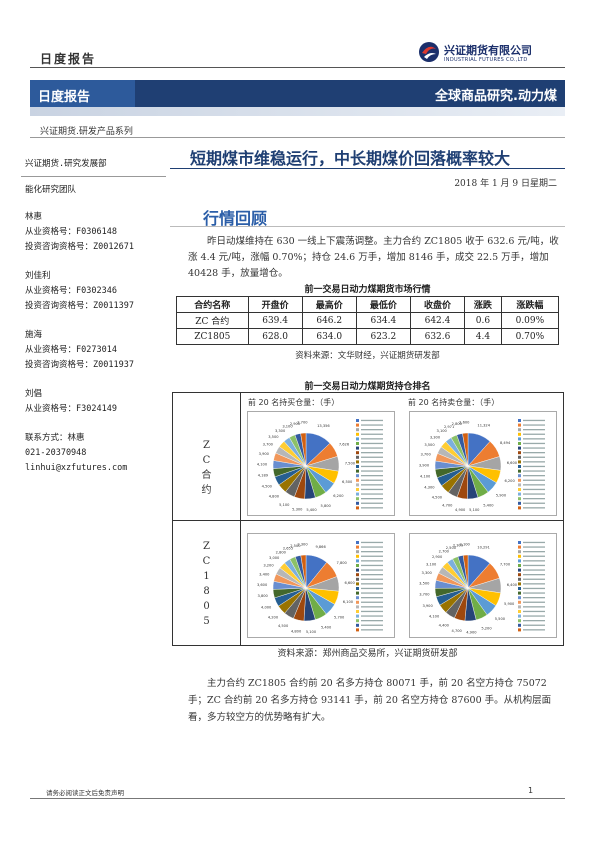 The image size is (595, 842). I want to click on report-headline: 短期煤市维稳运行，中长期煤价回落概率较大, so click(350, 158).